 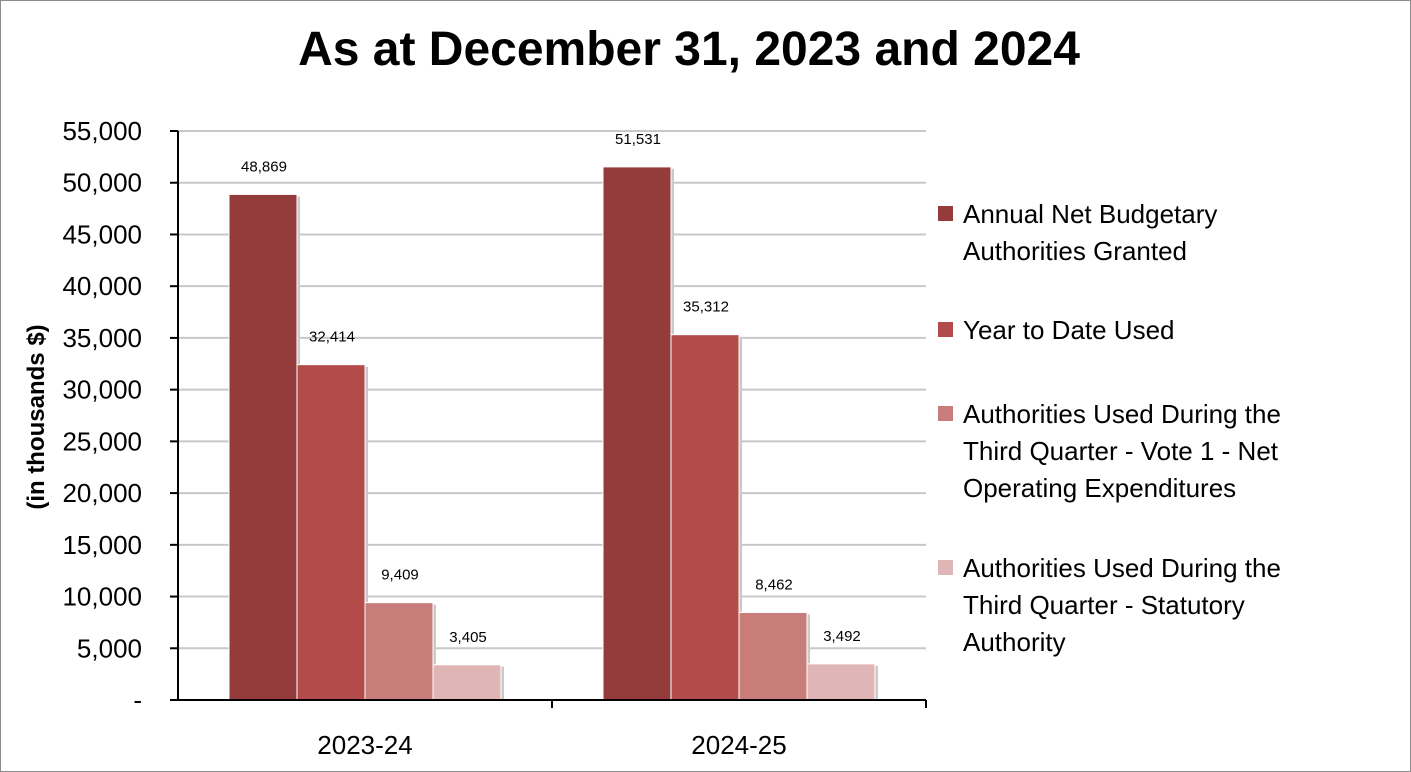 What do you see at coordinates (102, 441) in the screenshot?
I see `y-tick-label: 25,000` at bounding box center [102, 441].